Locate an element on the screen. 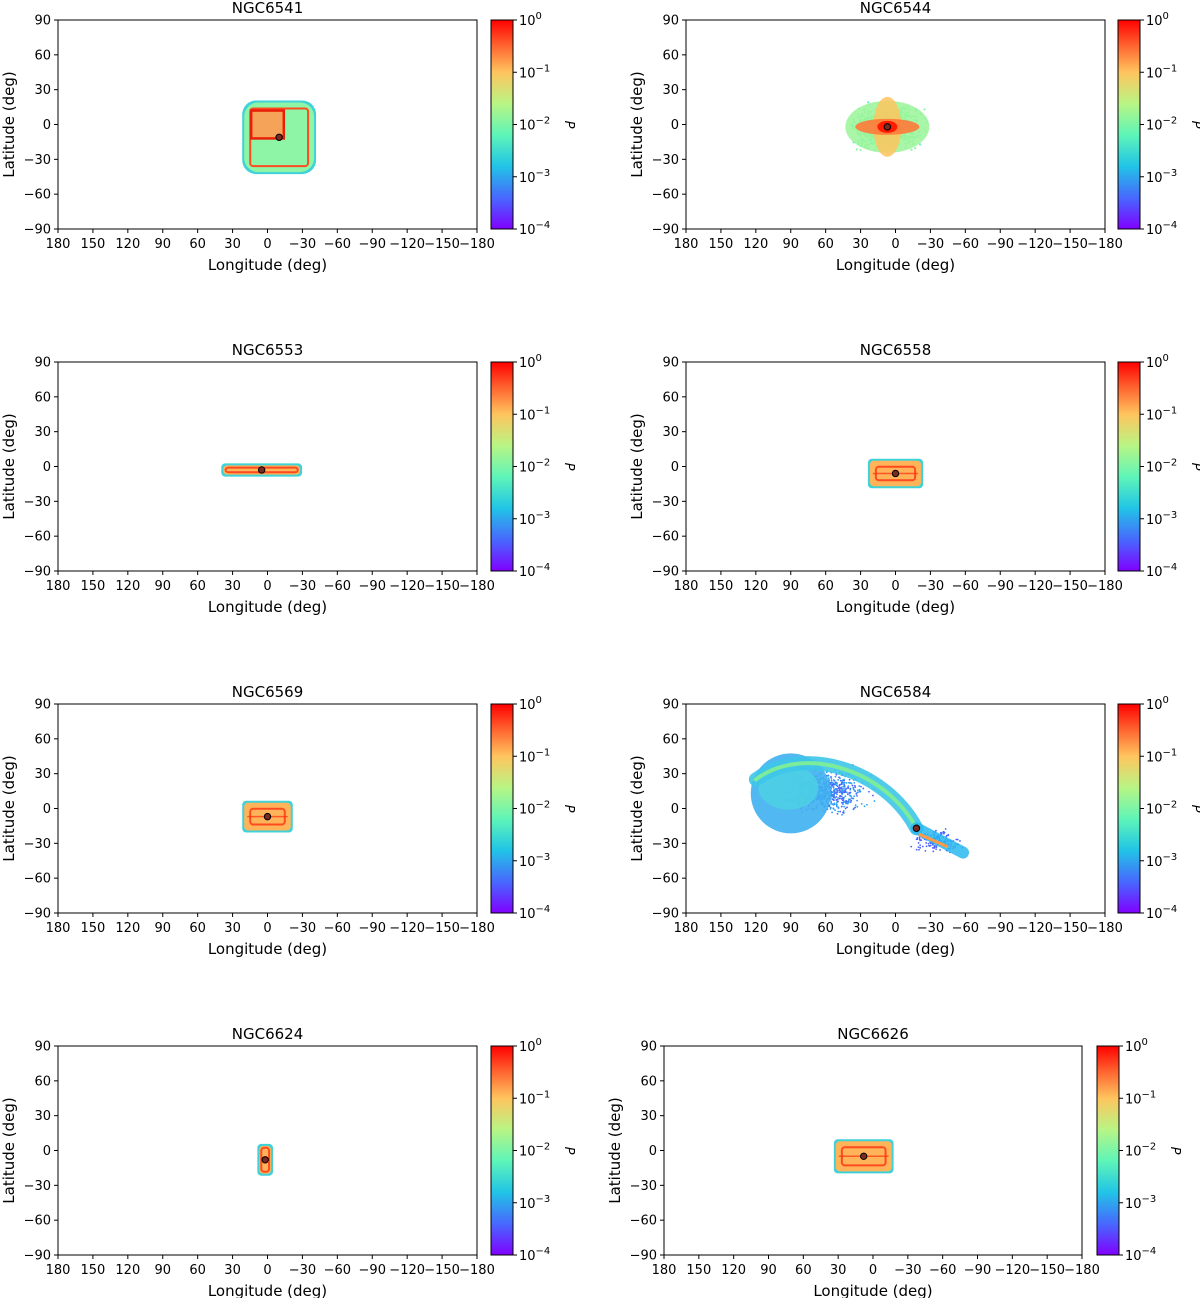 The width and height of the screenshot is (1200, 1298). colorbar-tick-label: 10⁻³ is located at coordinates (1140, 1203).